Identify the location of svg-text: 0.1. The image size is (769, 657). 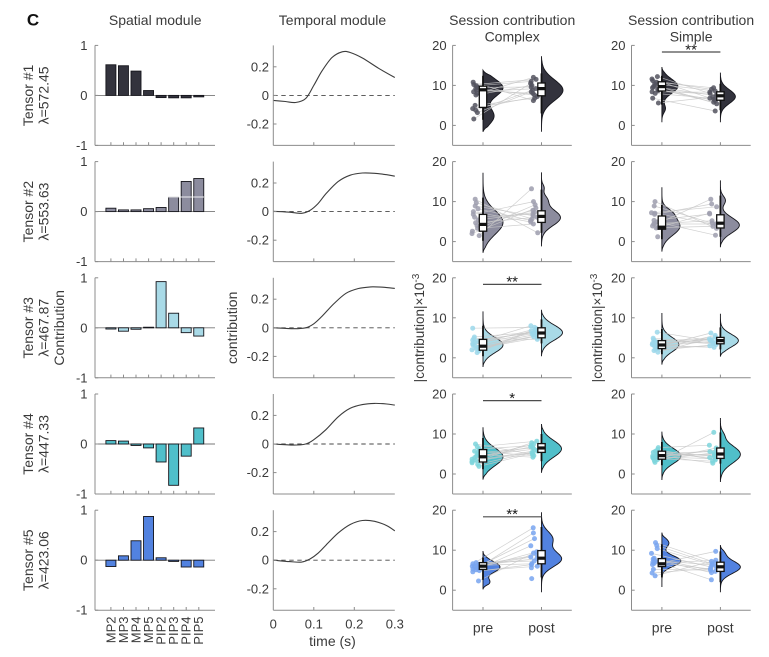
(314, 624).